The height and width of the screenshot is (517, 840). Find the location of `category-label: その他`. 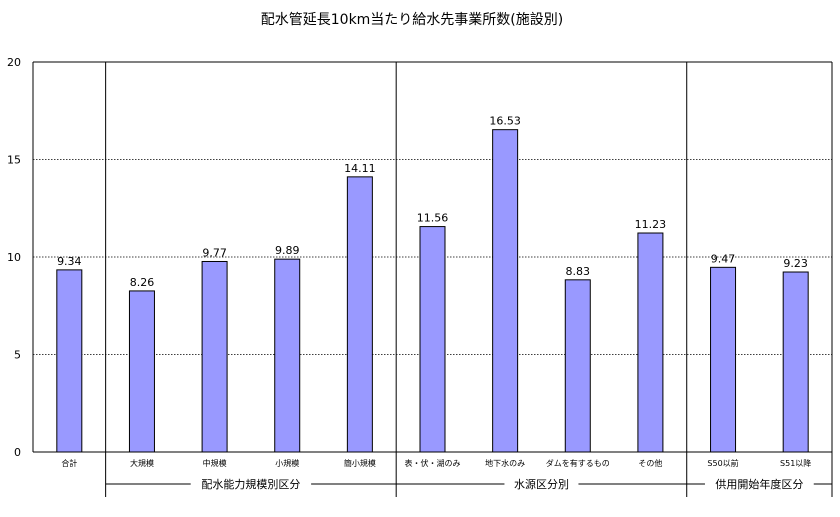

category-label: その他 is located at coordinates (650, 463).